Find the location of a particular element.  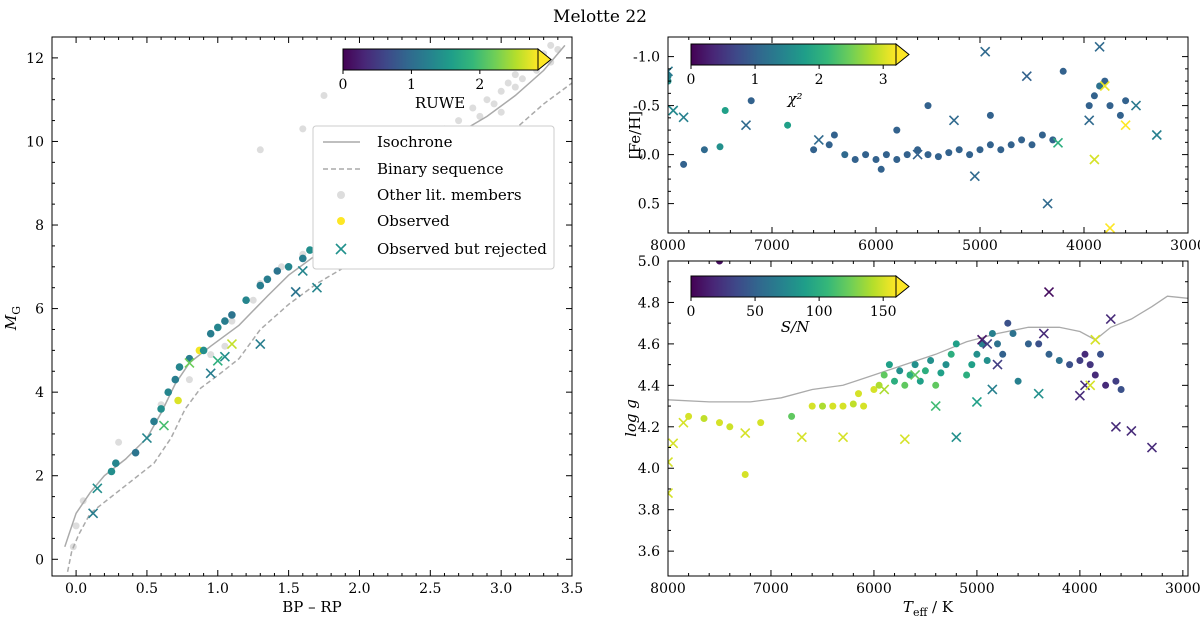

legend-isochrone: Isochrone is located at coordinates (415, 142).